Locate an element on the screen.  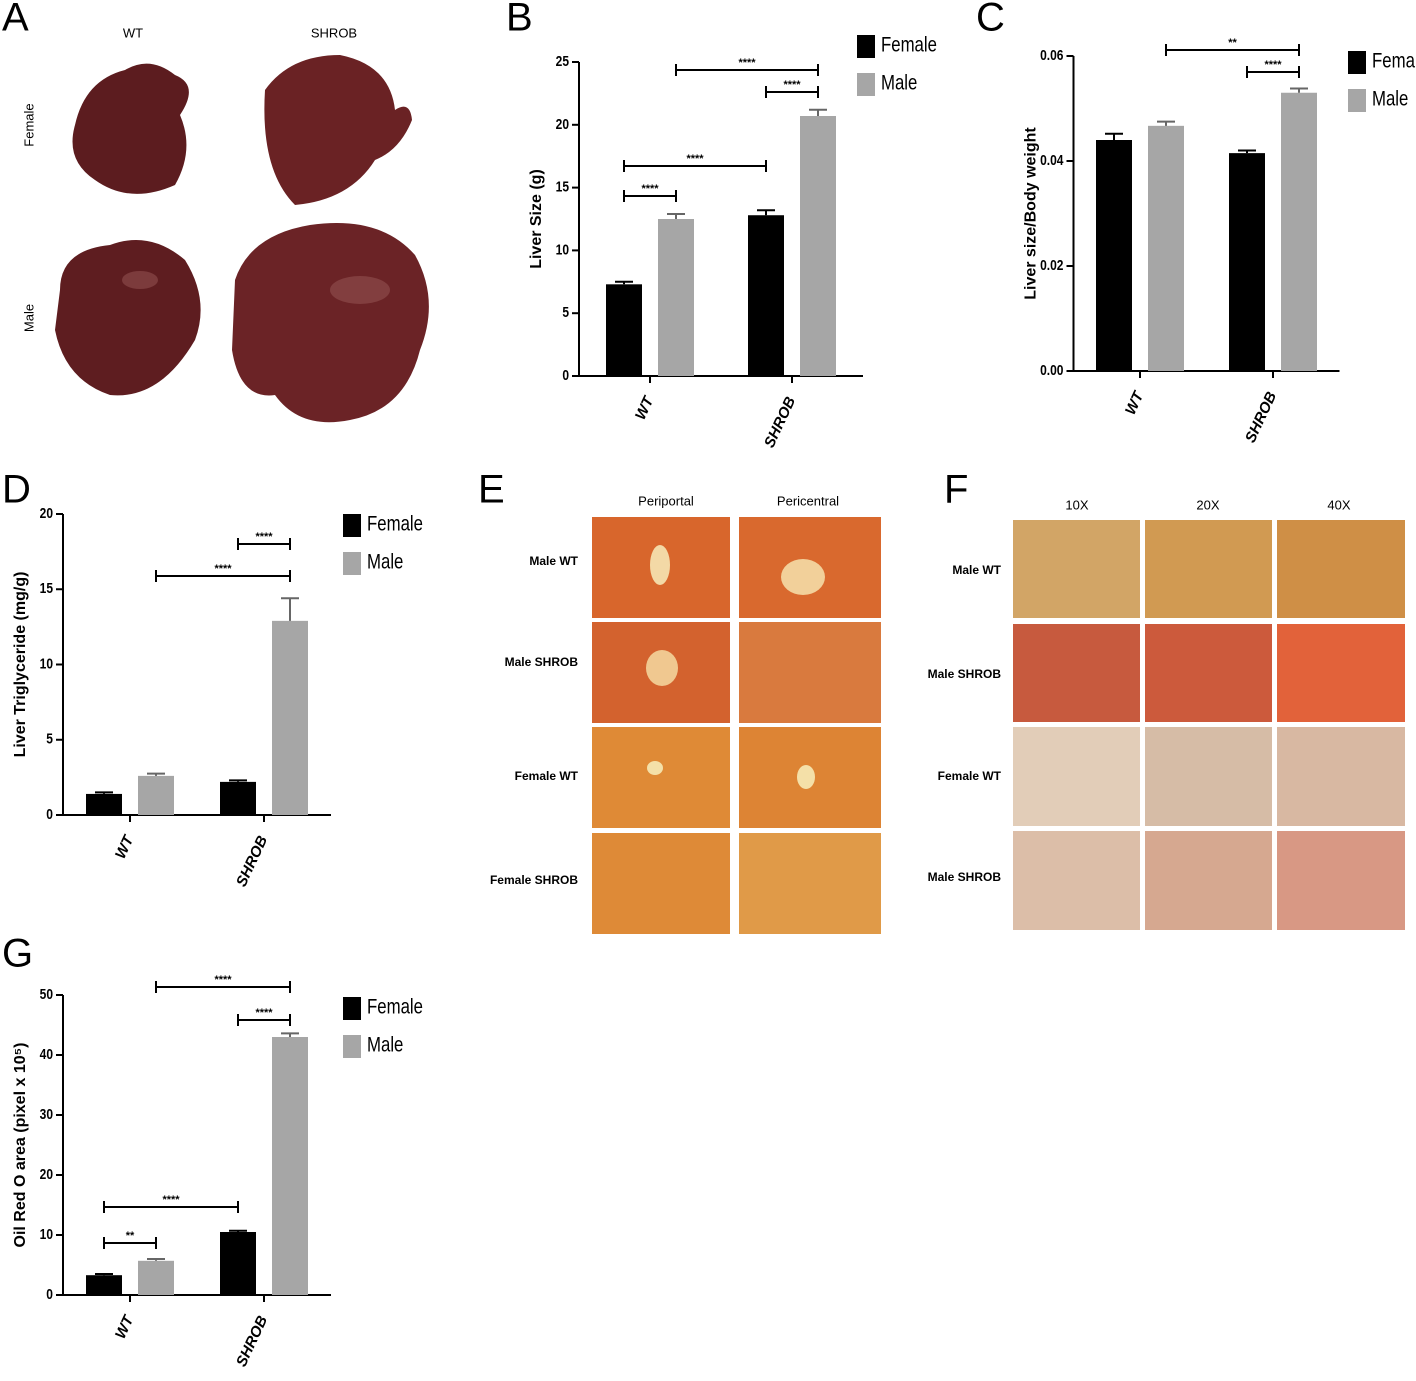
column-label: SHROB is located at coordinates (334, 32).